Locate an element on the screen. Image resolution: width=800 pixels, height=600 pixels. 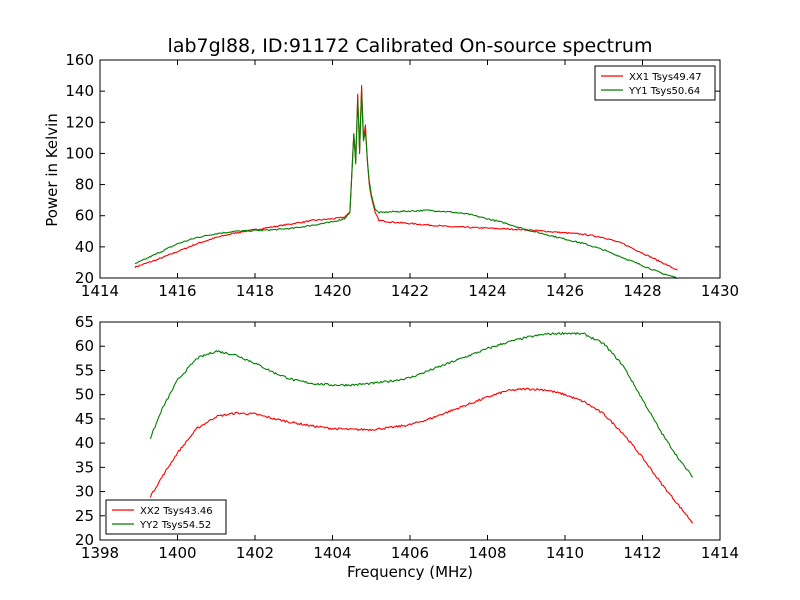
y-tick-label: 160 is located at coordinates (79, 60).